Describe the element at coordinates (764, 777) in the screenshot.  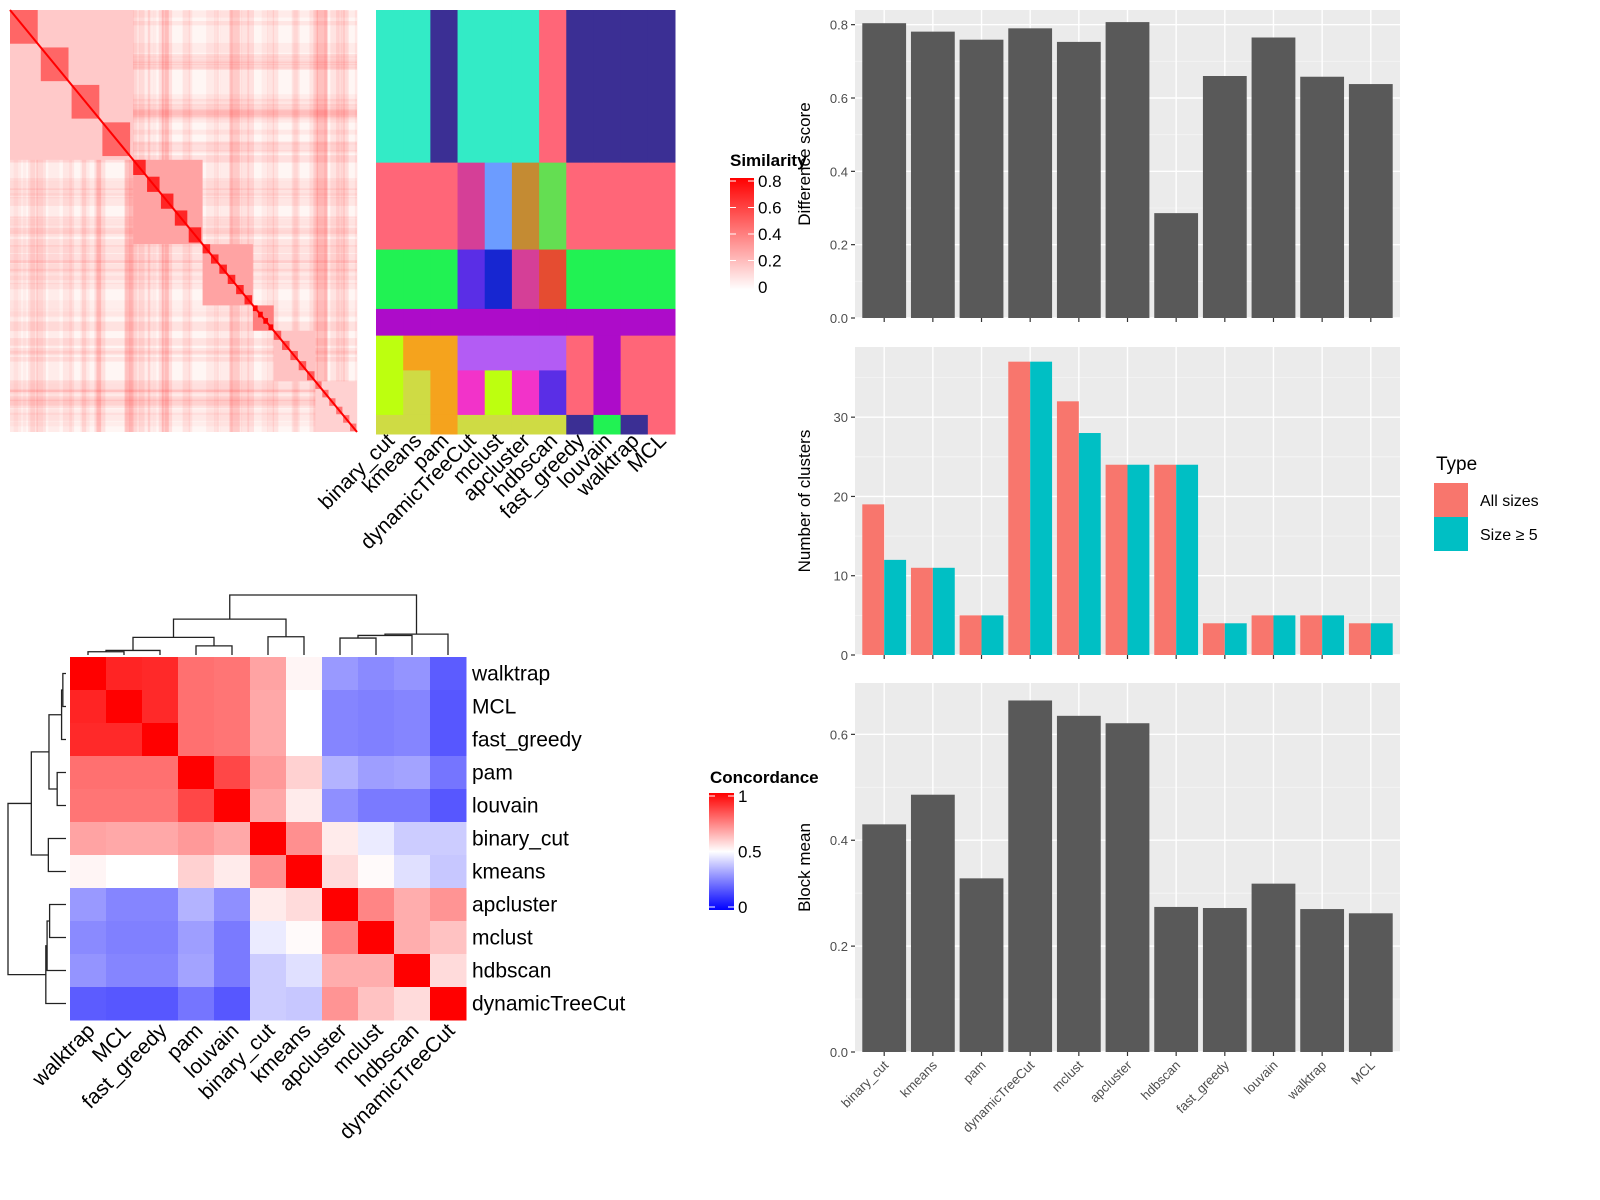
I see `concordance-legend-title: Concordance` at that location.